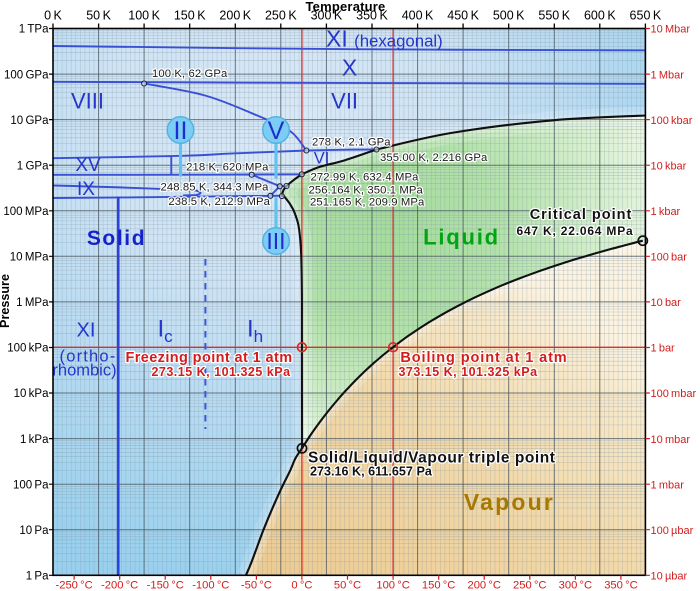 This screenshot has height=591, width=700. Describe the element at coordinates (669, 577) in the screenshot. I see `svg-text: 10 µbar` at that location.